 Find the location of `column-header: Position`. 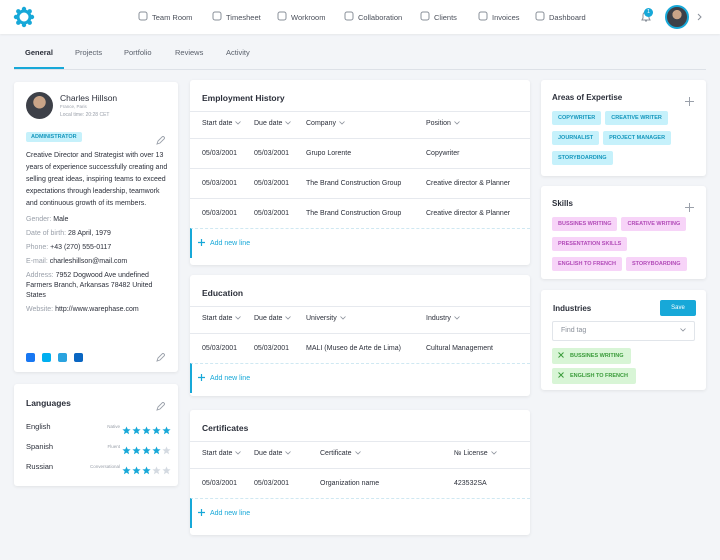

column-header: Position is located at coordinates (443, 123).